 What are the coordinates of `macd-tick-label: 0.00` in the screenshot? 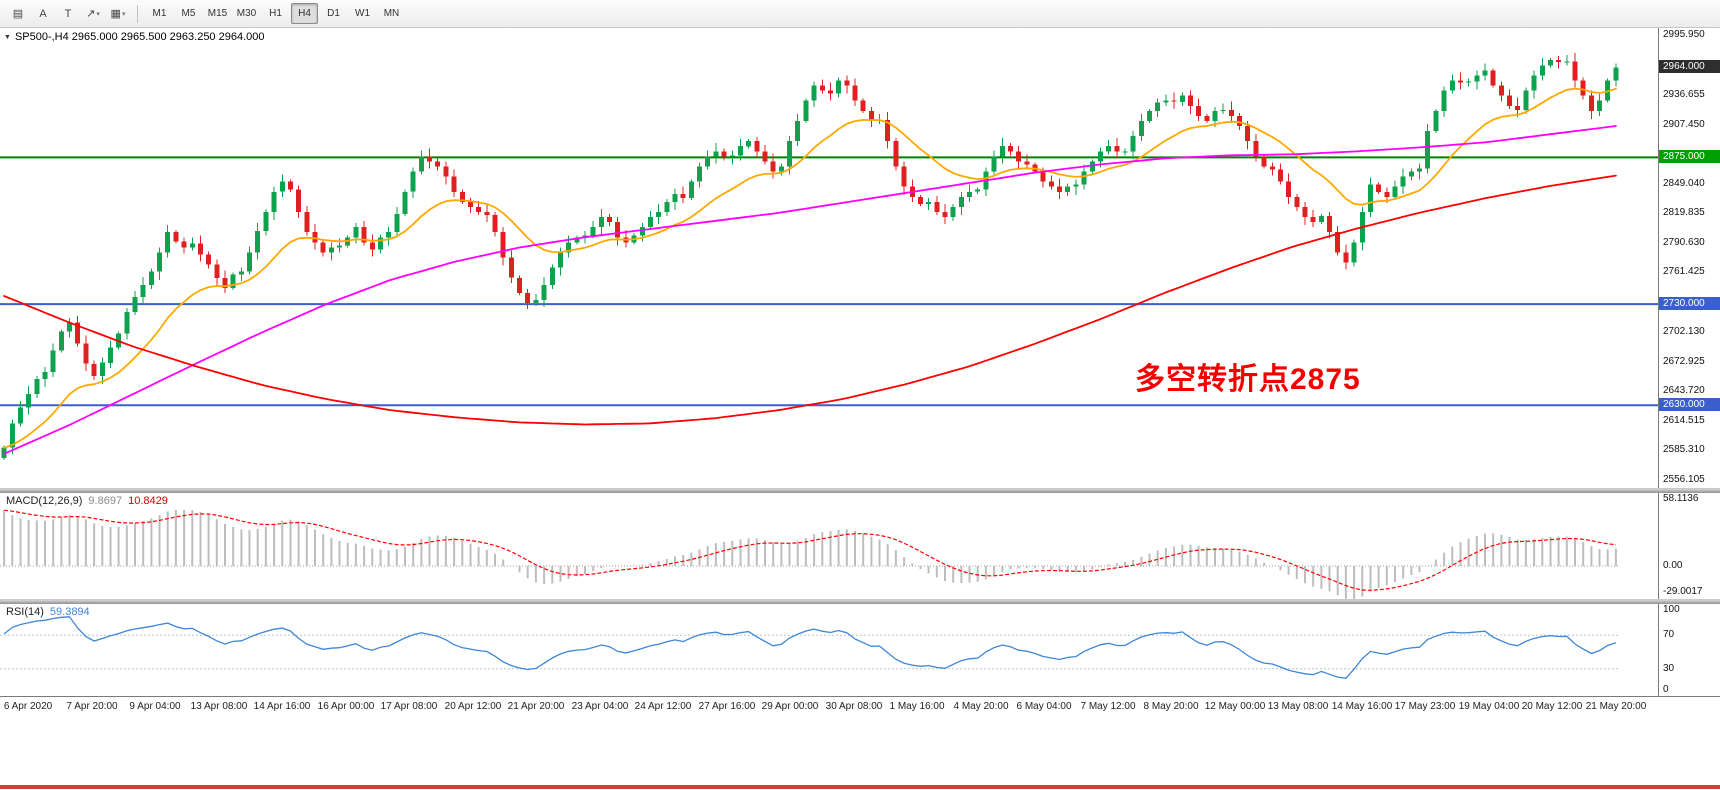 It's located at (1673, 565).